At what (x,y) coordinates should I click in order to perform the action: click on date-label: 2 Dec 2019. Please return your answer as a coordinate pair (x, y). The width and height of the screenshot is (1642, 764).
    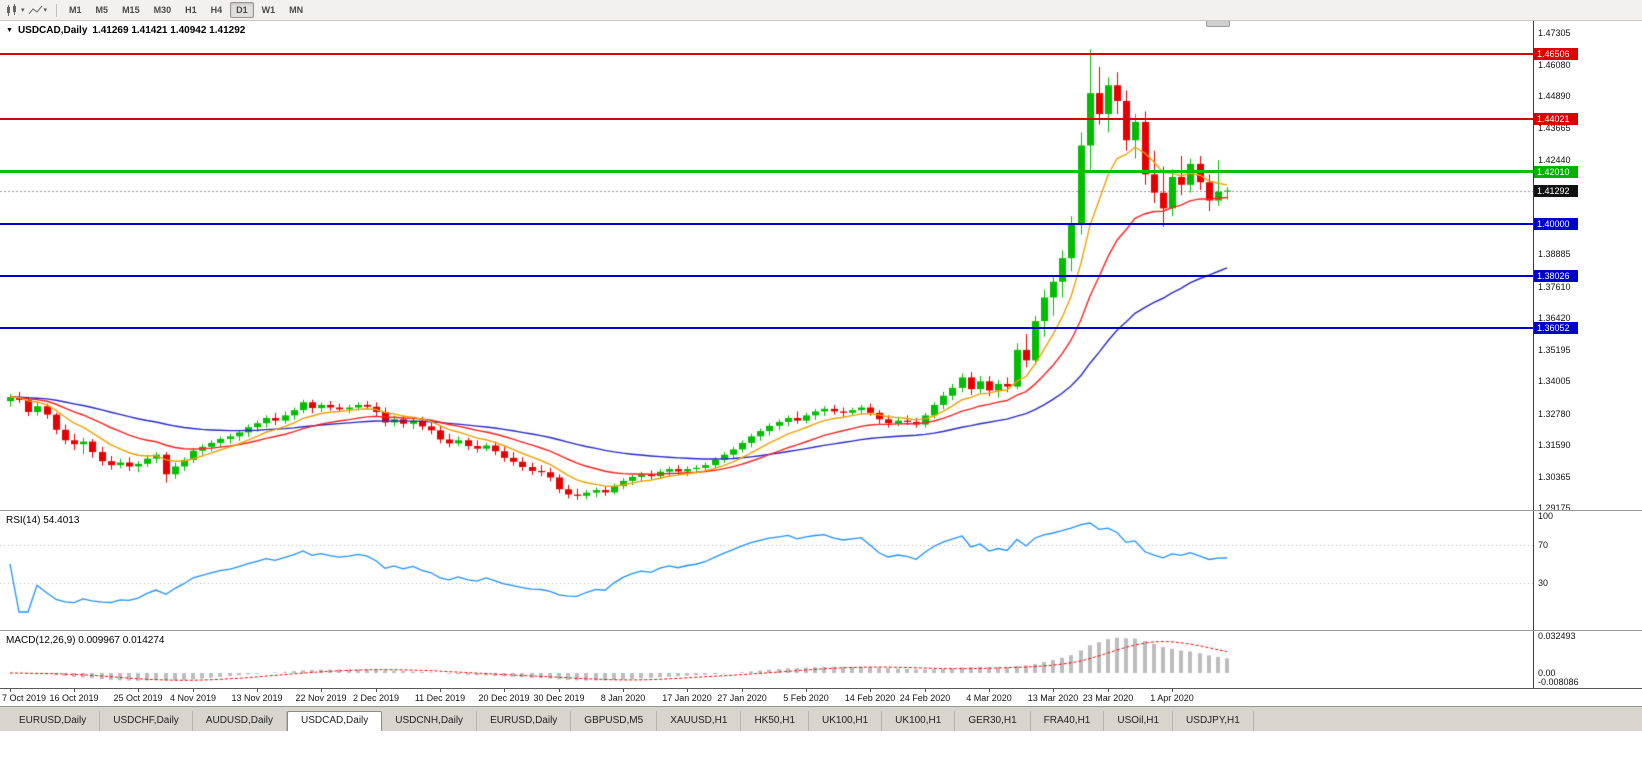
    Looking at the image, I should click on (376, 698).